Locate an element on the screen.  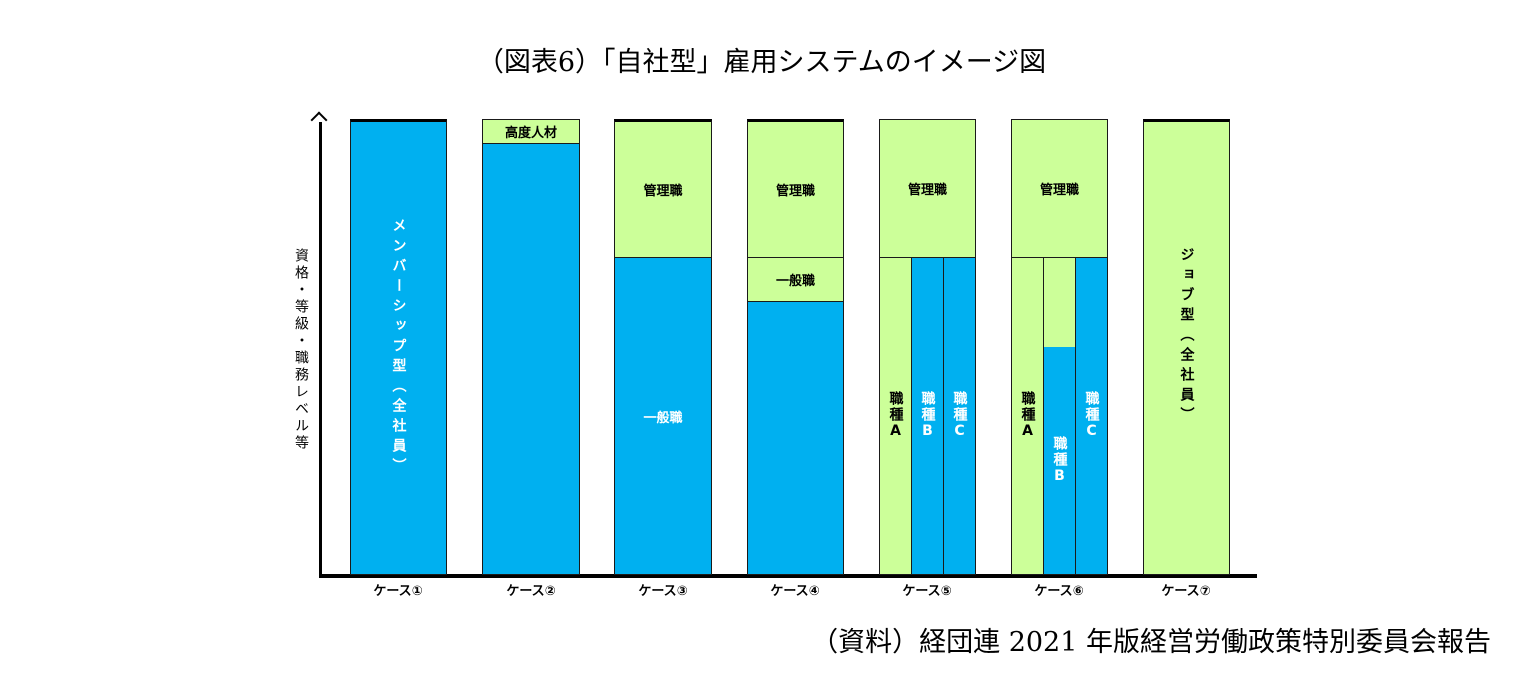
x-axis-line is located at coordinates (788, 576).